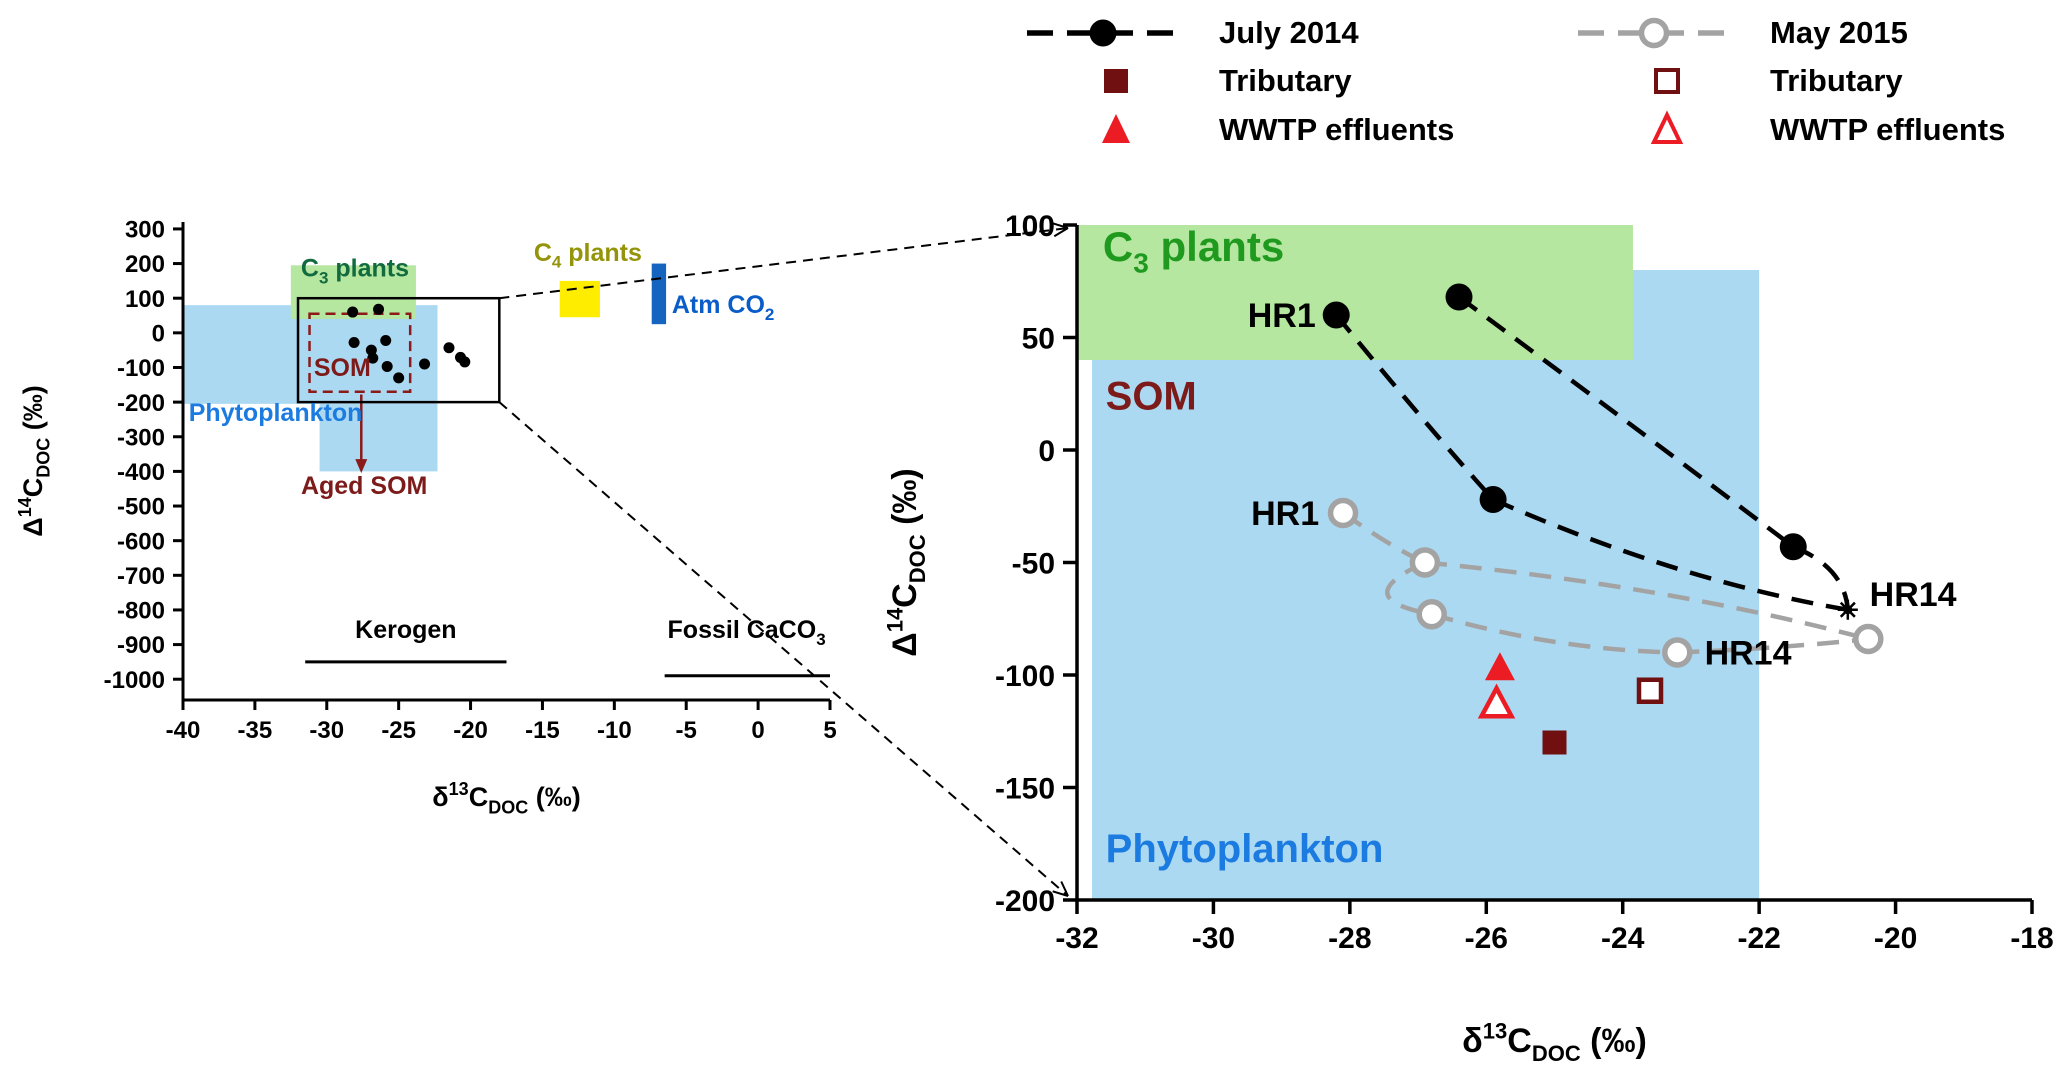  I want to click on wwtp-effluents-may-2015-point, so click(1496, 701).